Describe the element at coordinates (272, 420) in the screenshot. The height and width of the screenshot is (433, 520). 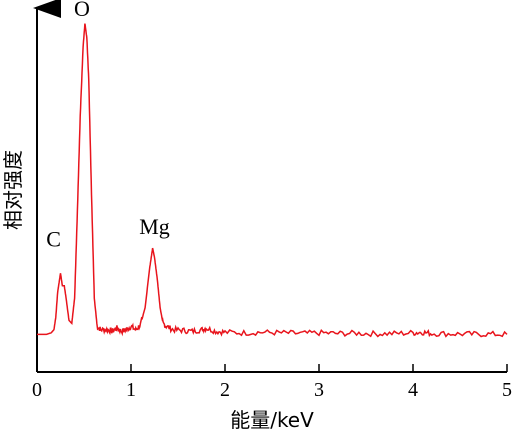
I see `x-axis-title: 能量/keV` at that location.